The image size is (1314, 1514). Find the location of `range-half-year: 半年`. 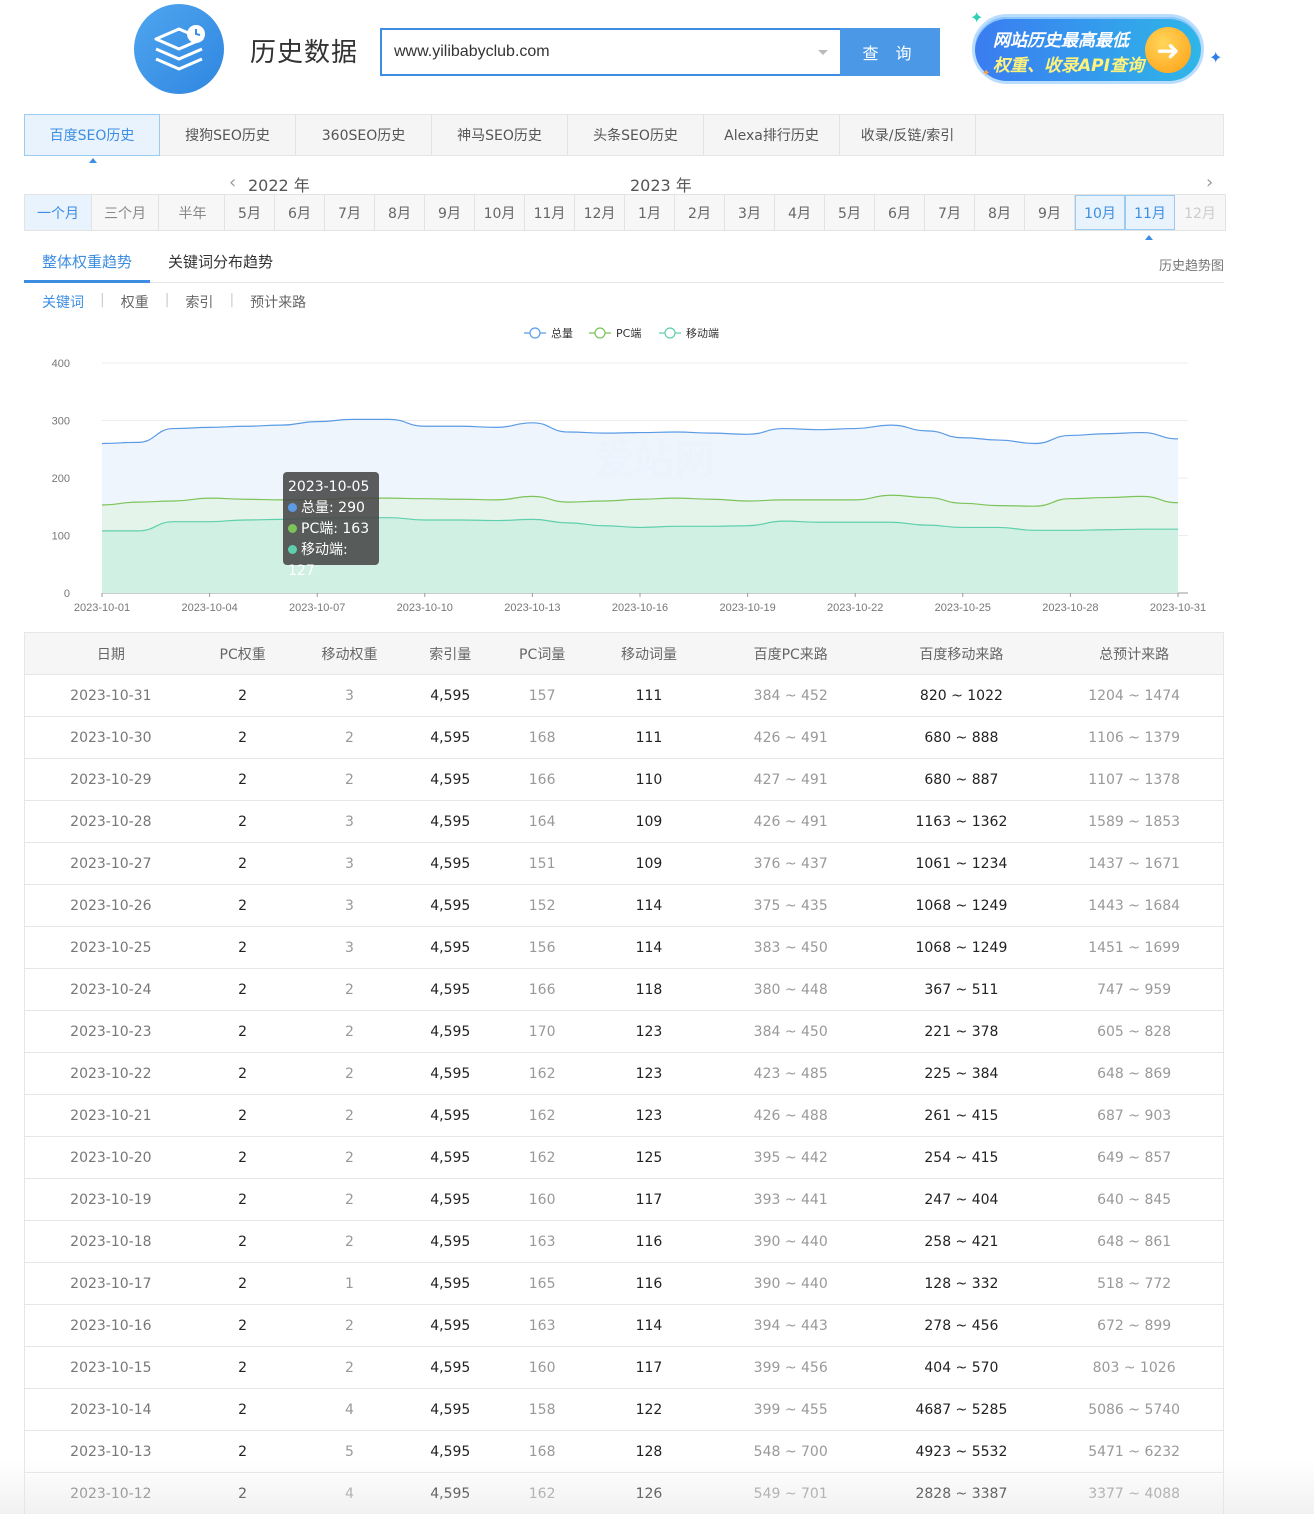

range-half-year: 半年 is located at coordinates (192, 212).